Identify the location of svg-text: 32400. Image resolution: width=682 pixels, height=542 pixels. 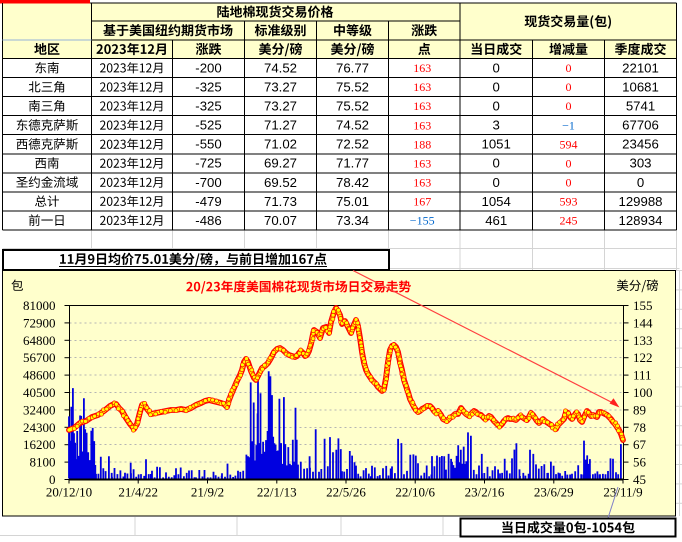
(39, 409).